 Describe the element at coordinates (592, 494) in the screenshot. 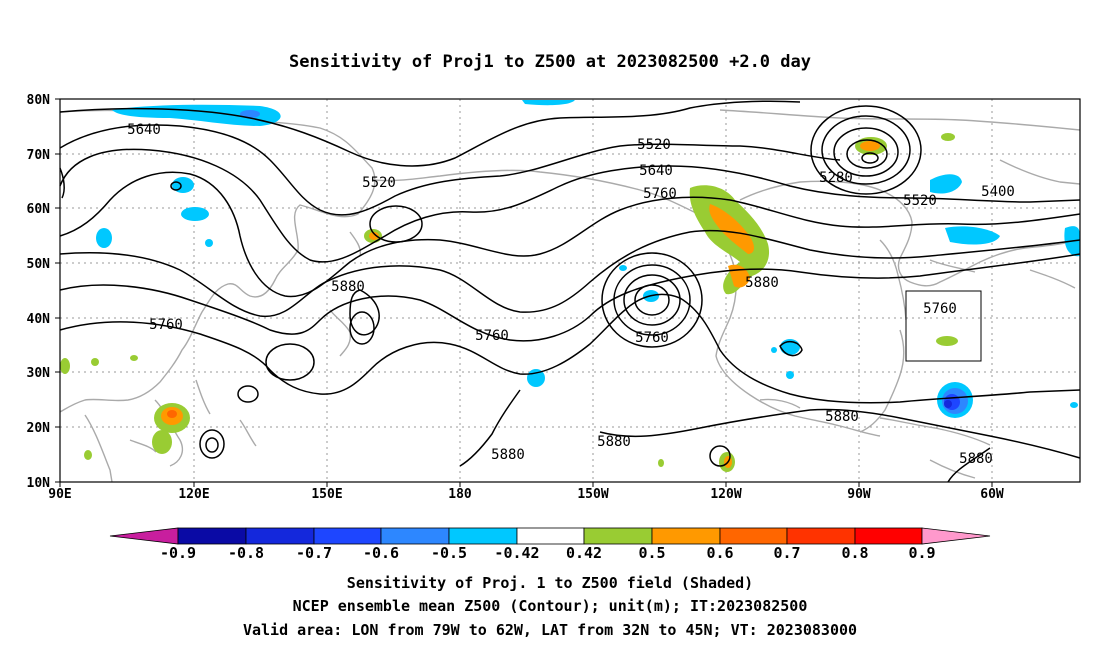

I see `lon-tick-label: 150W` at that location.